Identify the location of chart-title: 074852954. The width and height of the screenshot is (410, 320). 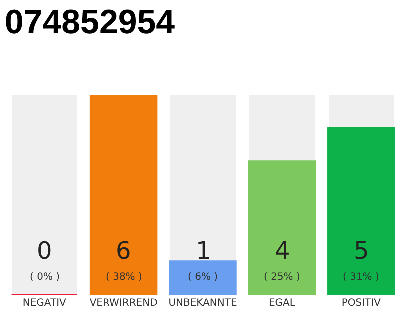
(90, 22).